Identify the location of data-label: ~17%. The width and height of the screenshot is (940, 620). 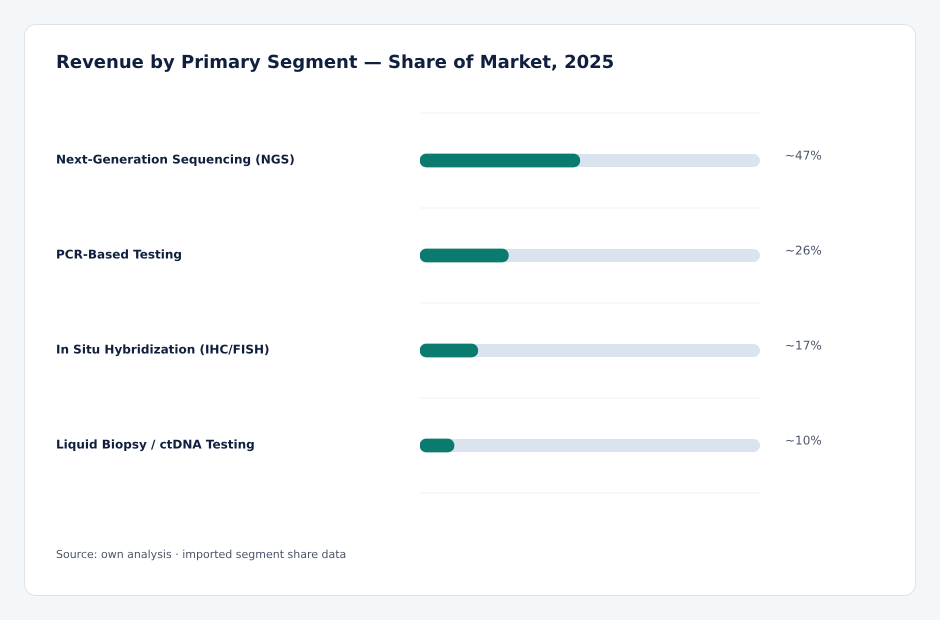
(803, 345).